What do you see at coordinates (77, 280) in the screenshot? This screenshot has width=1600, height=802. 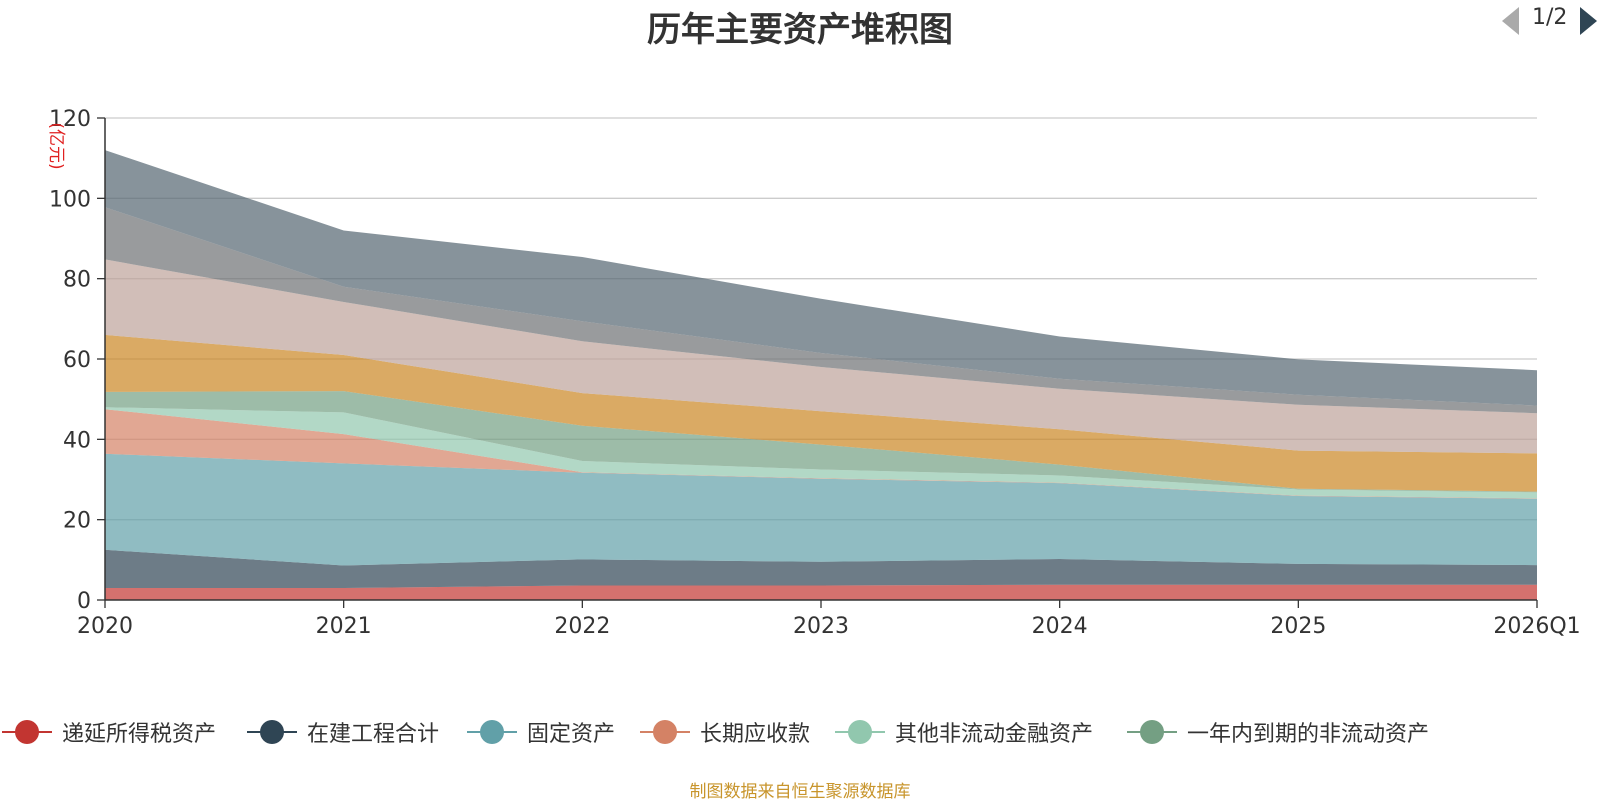 I see `y-tick-label: 80` at bounding box center [77, 280].